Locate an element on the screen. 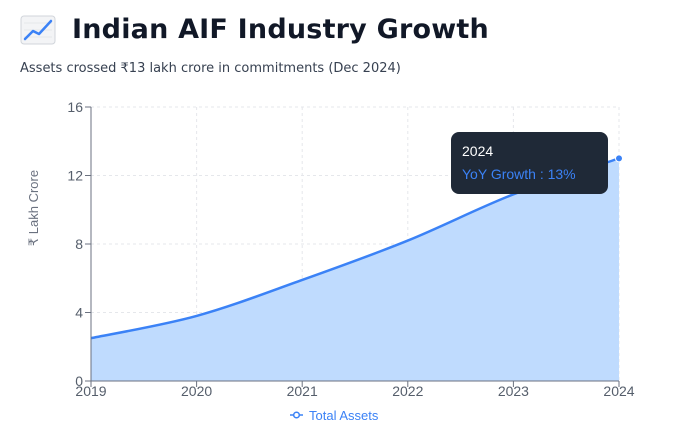  y-tick-label: 0 is located at coordinates (79, 381).